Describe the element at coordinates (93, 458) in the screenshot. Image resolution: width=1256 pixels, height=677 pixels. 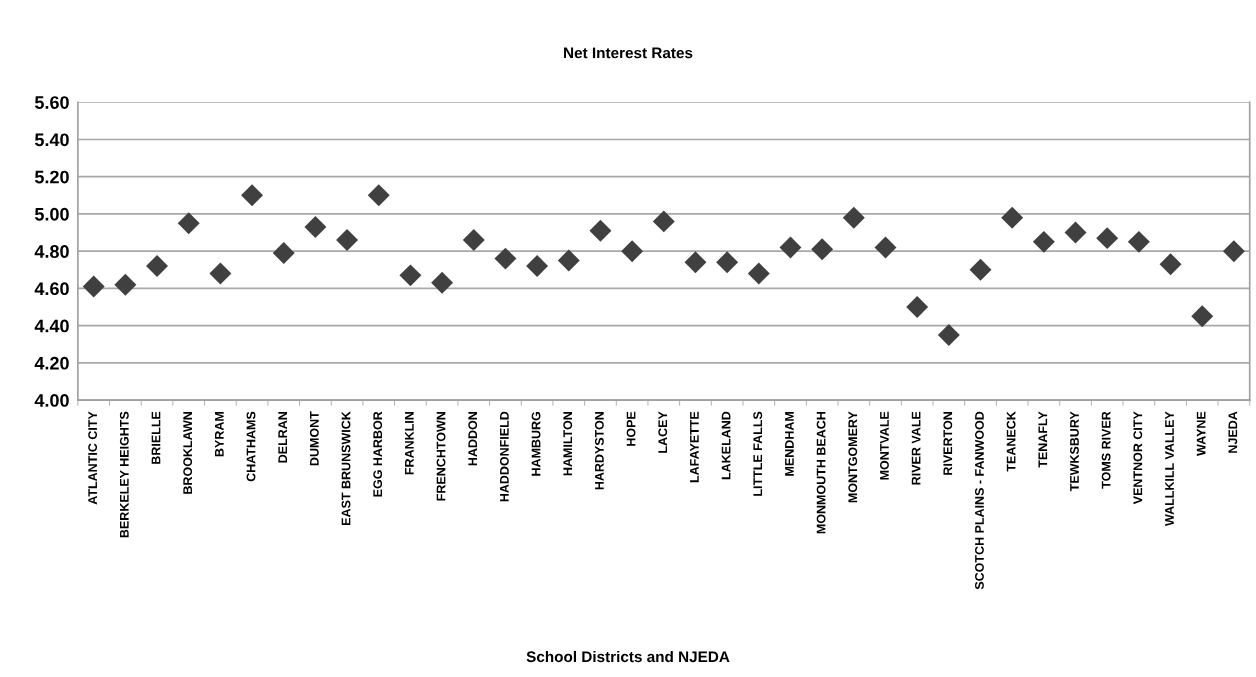
I see `x-tick-label: ATLANTIC CITY` at that location.